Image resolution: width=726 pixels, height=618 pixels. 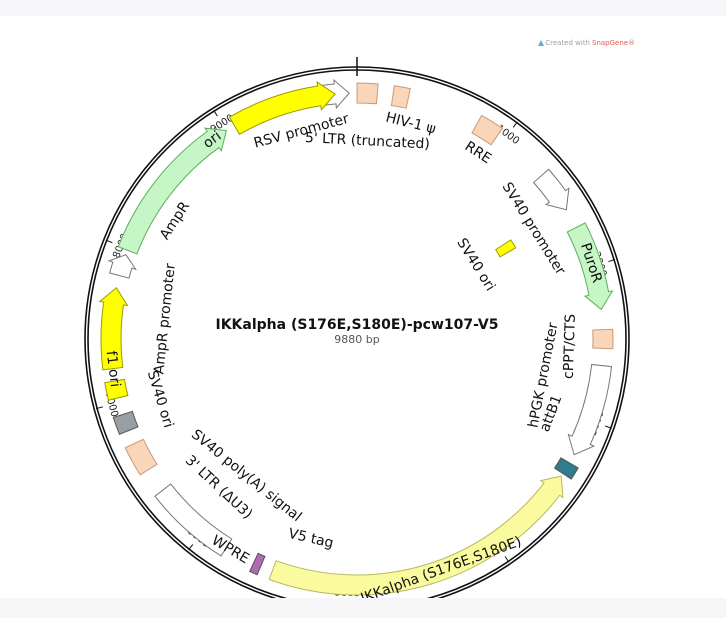 What do you see at coordinates (541, 43) in the screenshot?
I see `badge-icon` at bounding box center [541, 43].